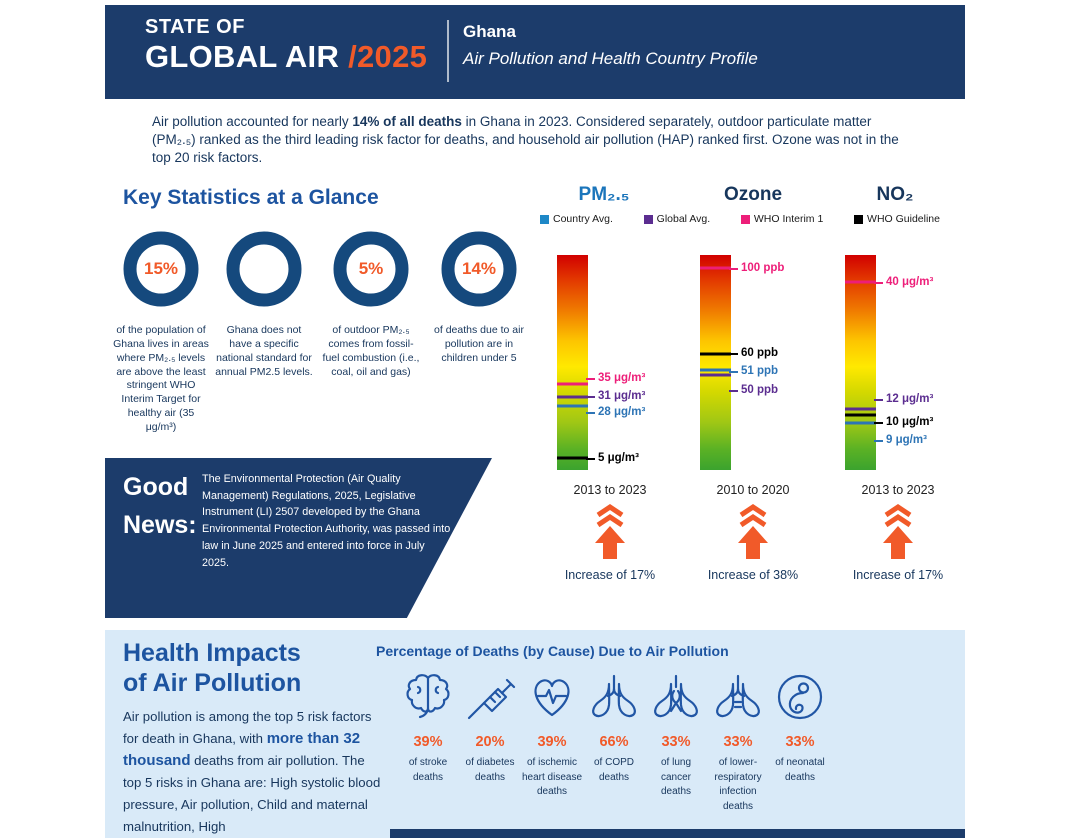 Image resolution: width=1069 pixels, height=838 pixels. What do you see at coordinates (753, 575) in the screenshot?
I see `increase-label: Increase of 38%` at bounding box center [753, 575].